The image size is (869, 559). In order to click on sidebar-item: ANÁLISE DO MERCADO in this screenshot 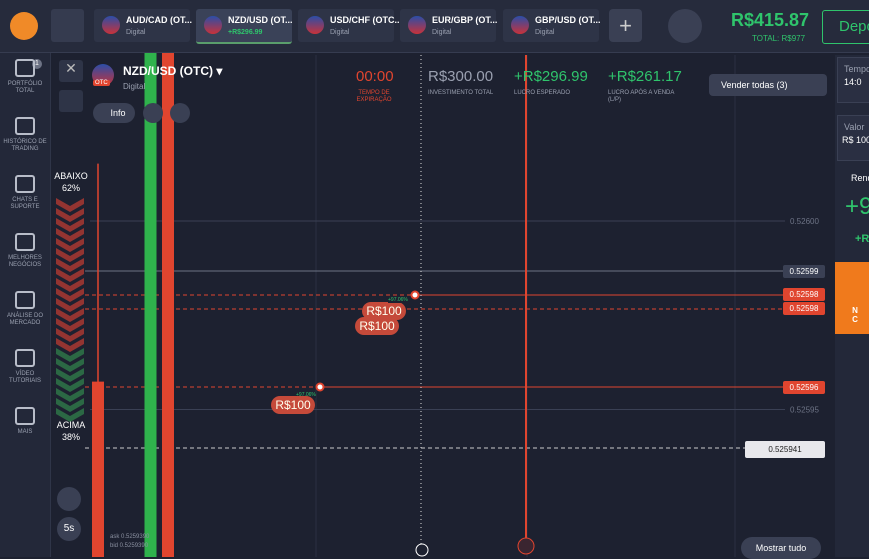, I will do `click(25, 309)`.